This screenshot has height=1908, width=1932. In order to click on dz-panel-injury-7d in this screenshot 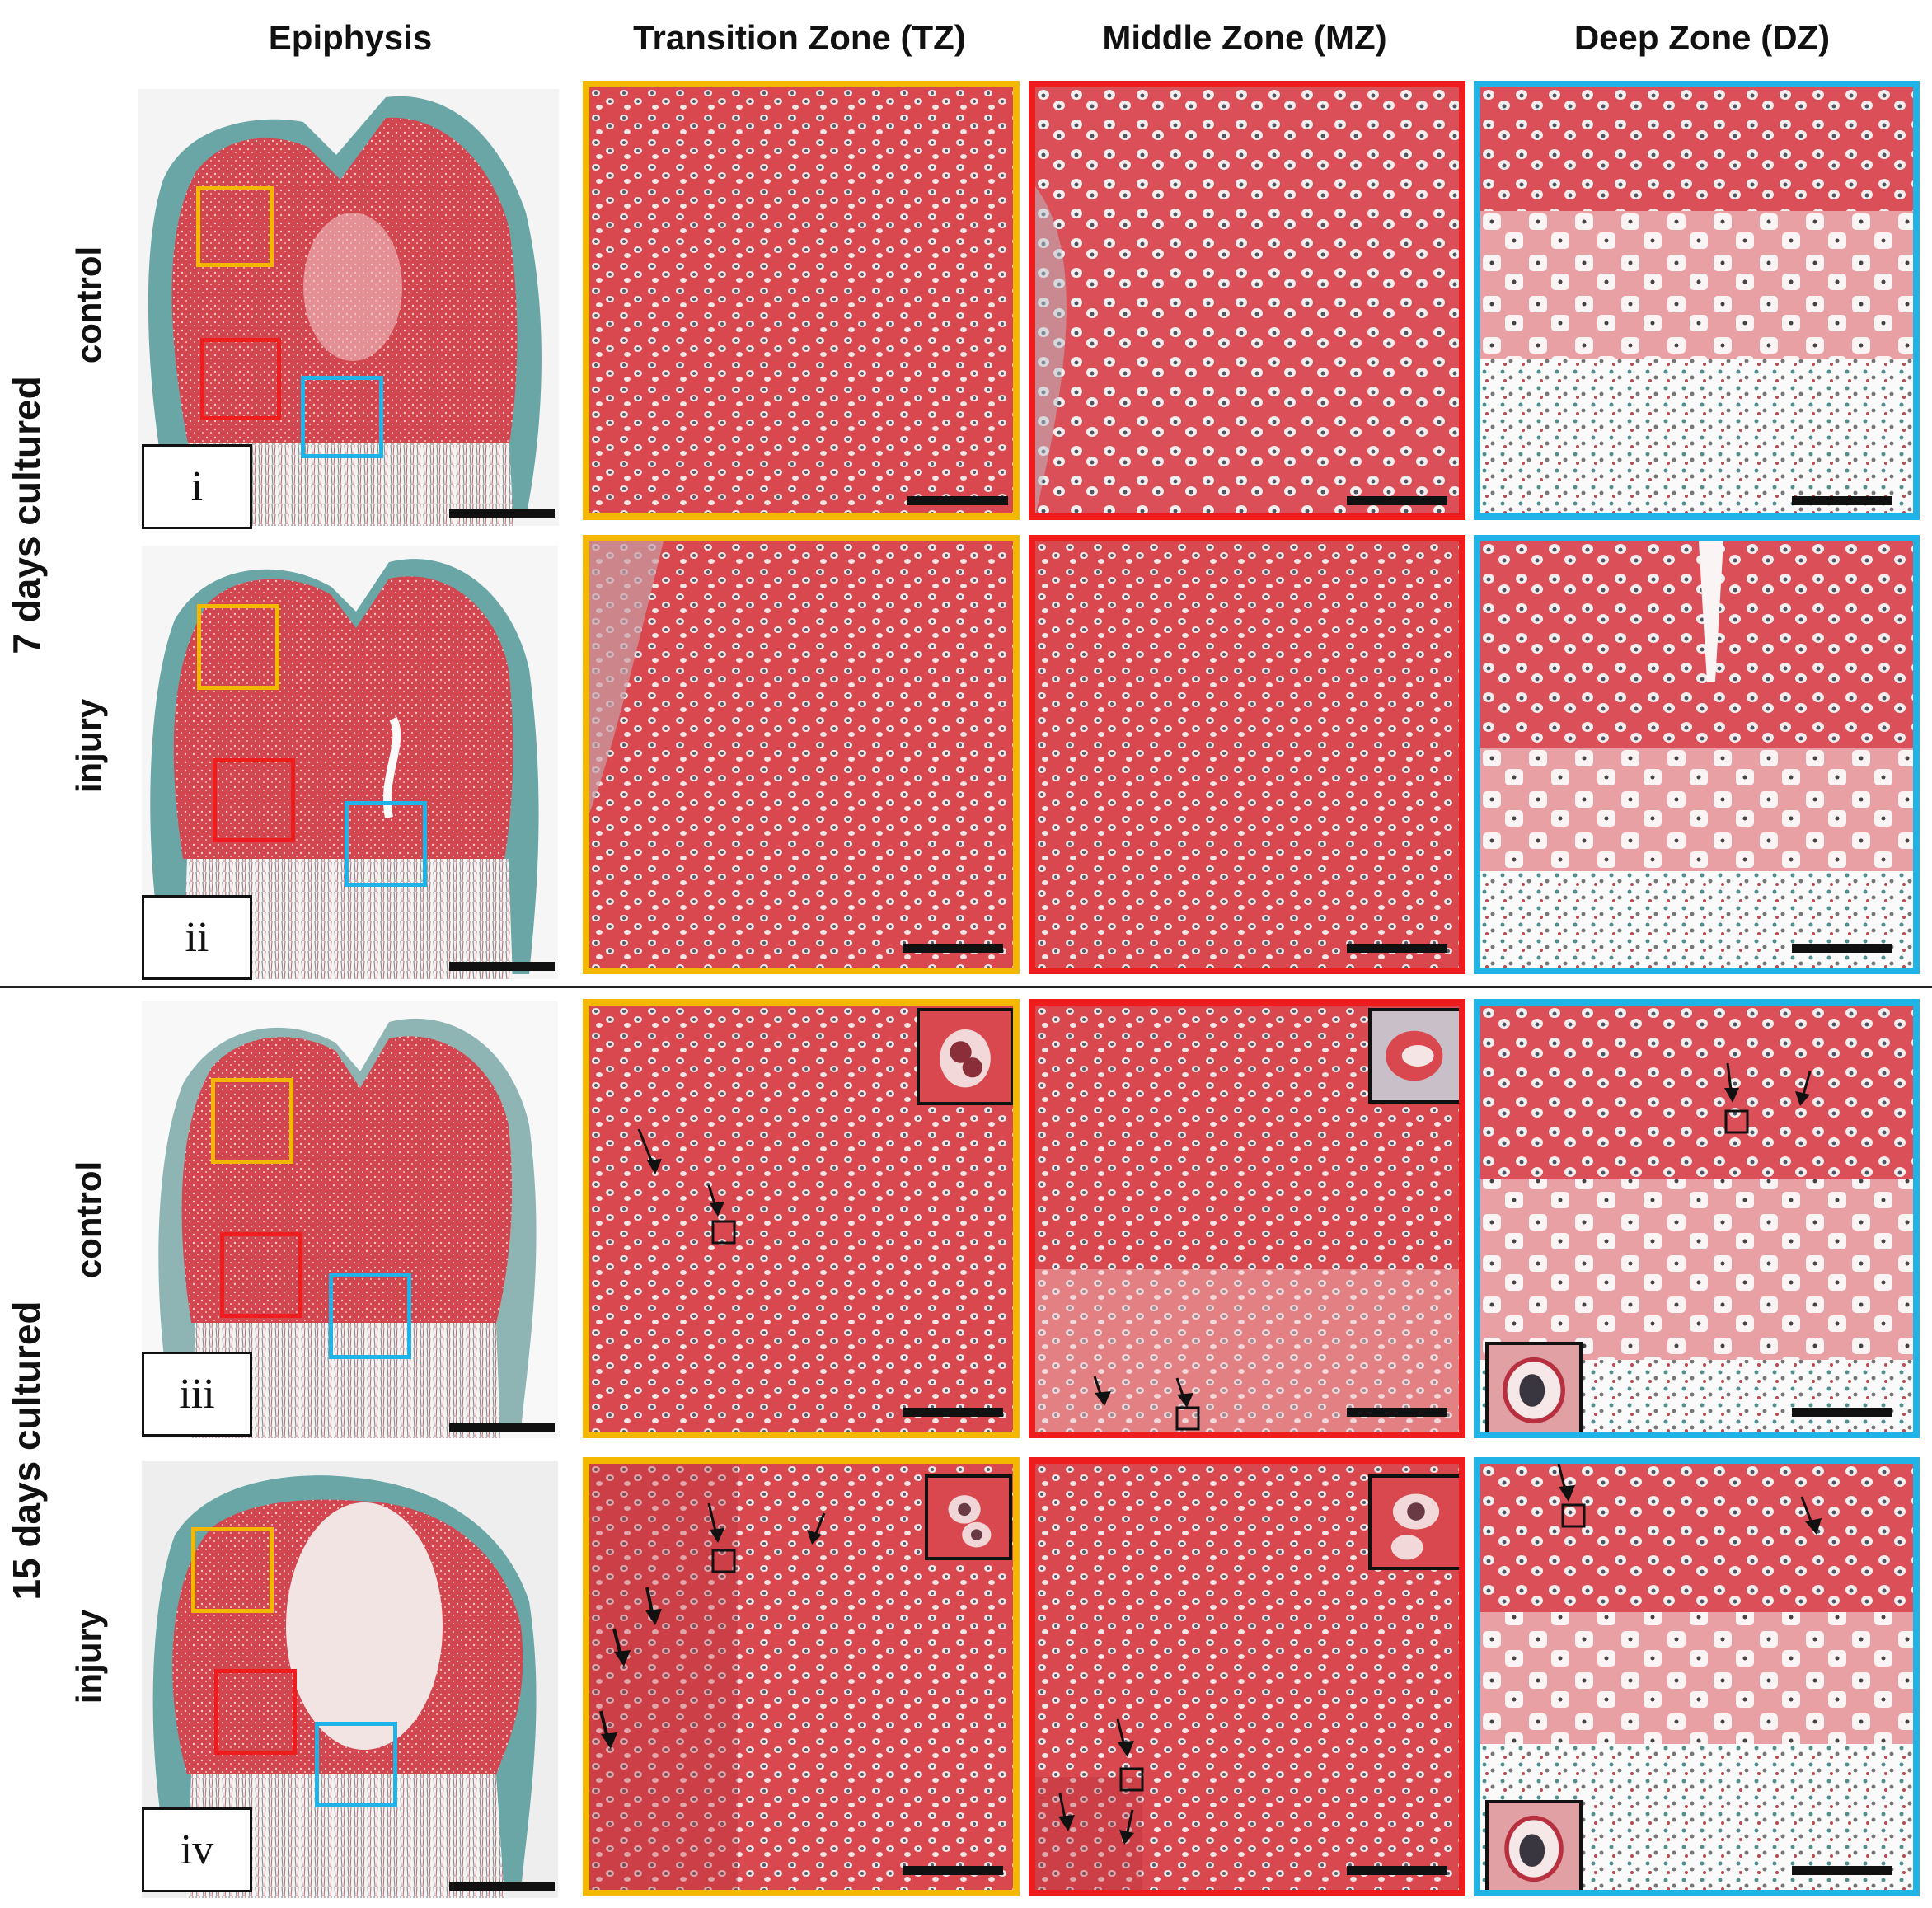, I will do `click(1697, 754)`.